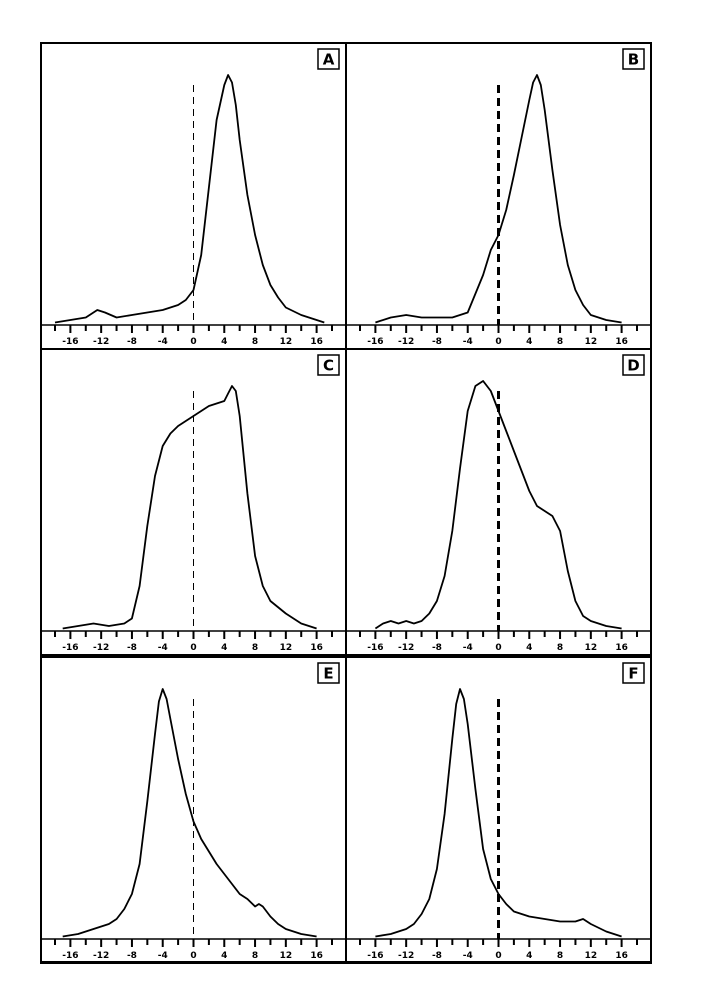  I want to click on panel-letter: B, so click(633, 60).